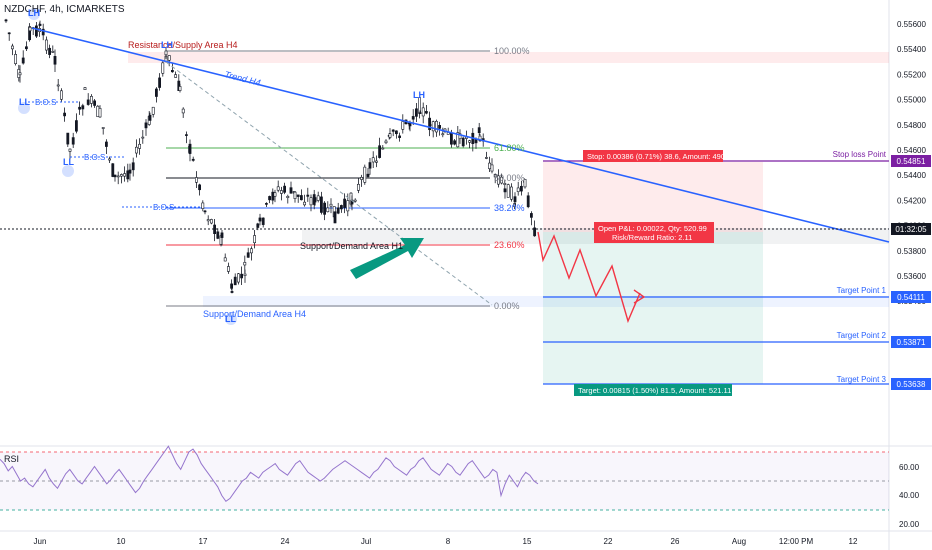 This screenshot has height=550, width=932. I want to click on price-tick: 0.55200, so click(911, 74).